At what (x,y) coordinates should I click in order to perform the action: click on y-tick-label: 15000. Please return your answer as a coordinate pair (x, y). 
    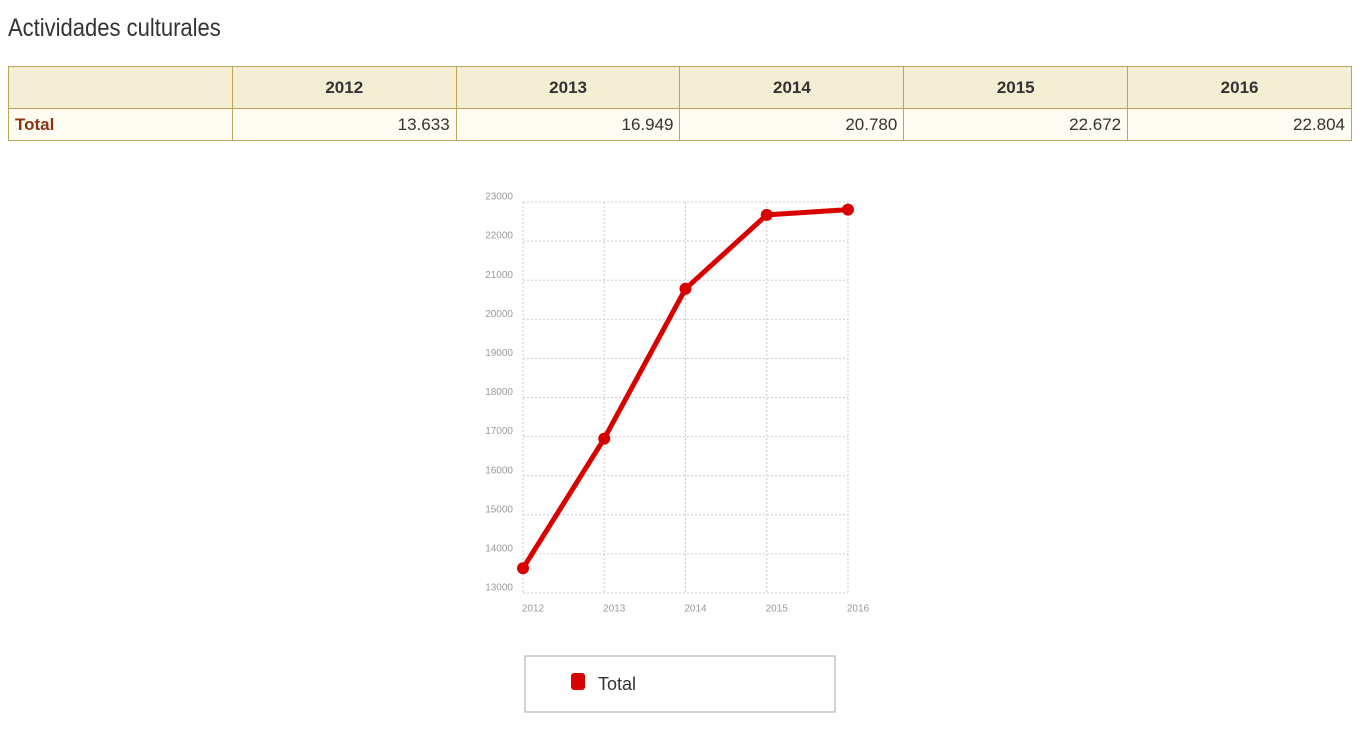
    Looking at the image, I should click on (499, 509).